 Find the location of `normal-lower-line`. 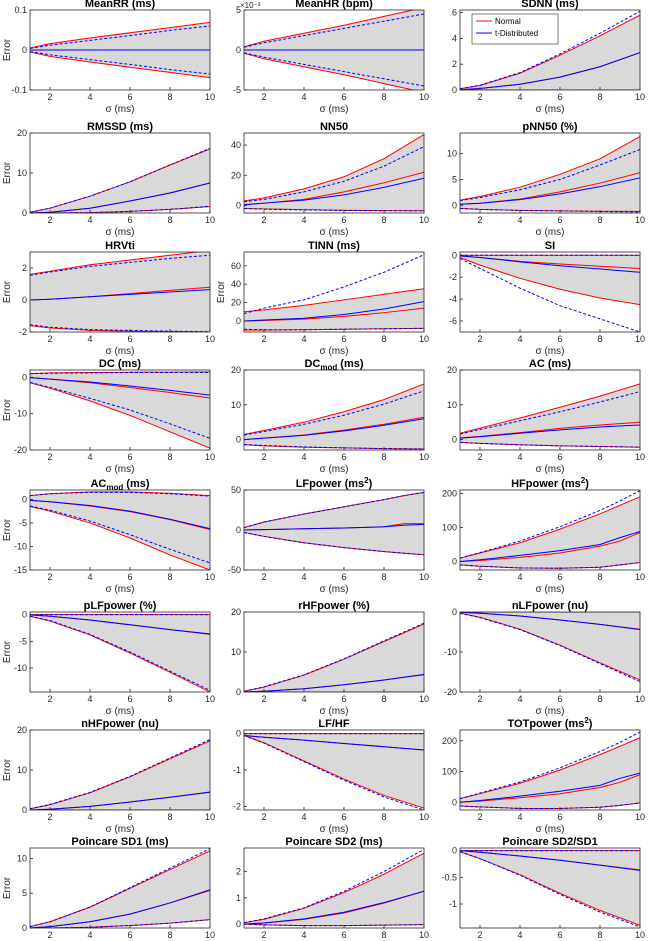

normal-lower-line is located at coordinates (120, 415).